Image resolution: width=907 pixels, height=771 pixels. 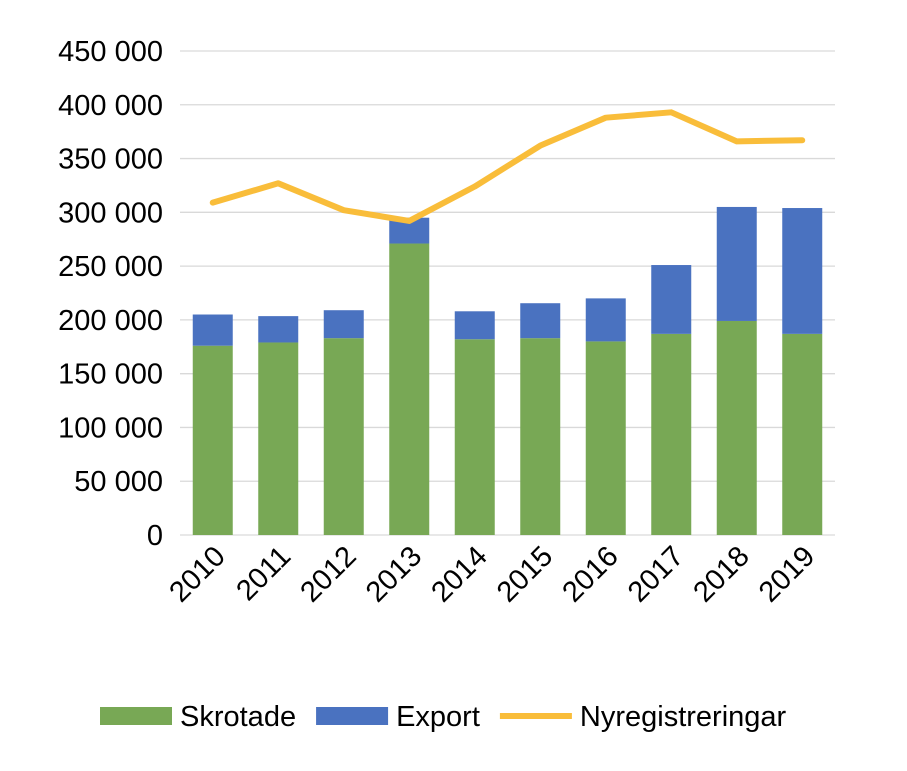 I want to click on y-tick-label: 200 000, so click(x=110, y=321).